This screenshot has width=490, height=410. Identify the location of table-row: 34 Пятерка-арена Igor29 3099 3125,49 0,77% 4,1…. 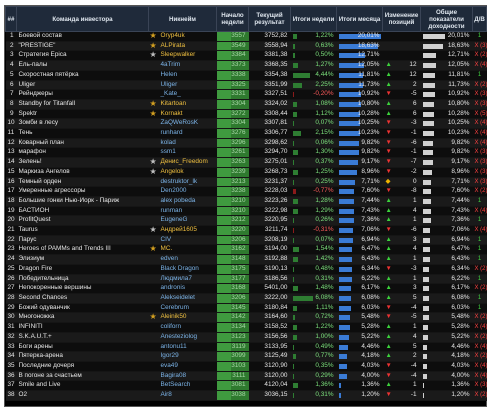
(246, 356).